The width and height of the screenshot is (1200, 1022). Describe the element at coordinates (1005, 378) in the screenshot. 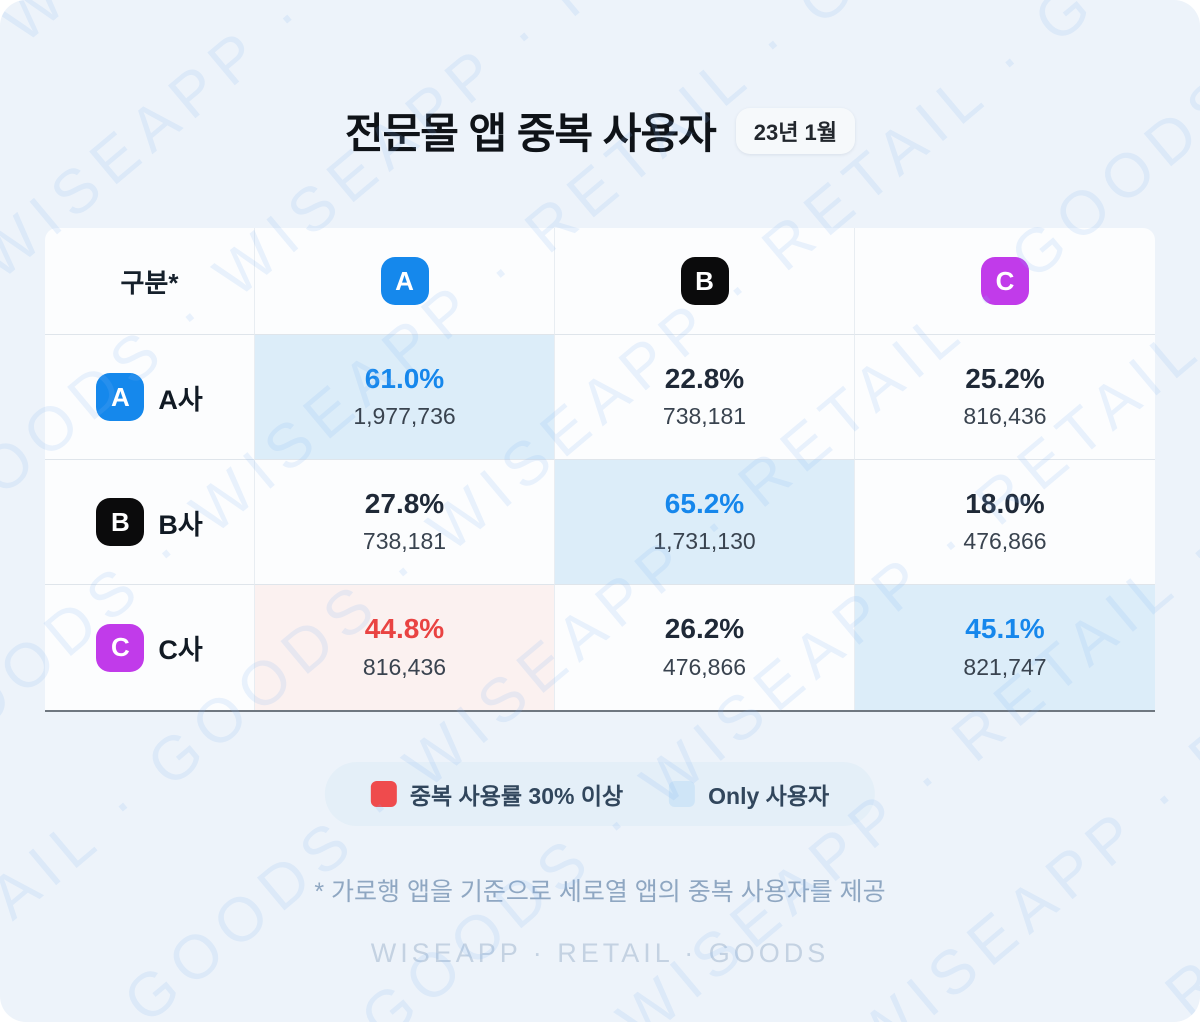

I see `percent-value: 25.2%` at that location.